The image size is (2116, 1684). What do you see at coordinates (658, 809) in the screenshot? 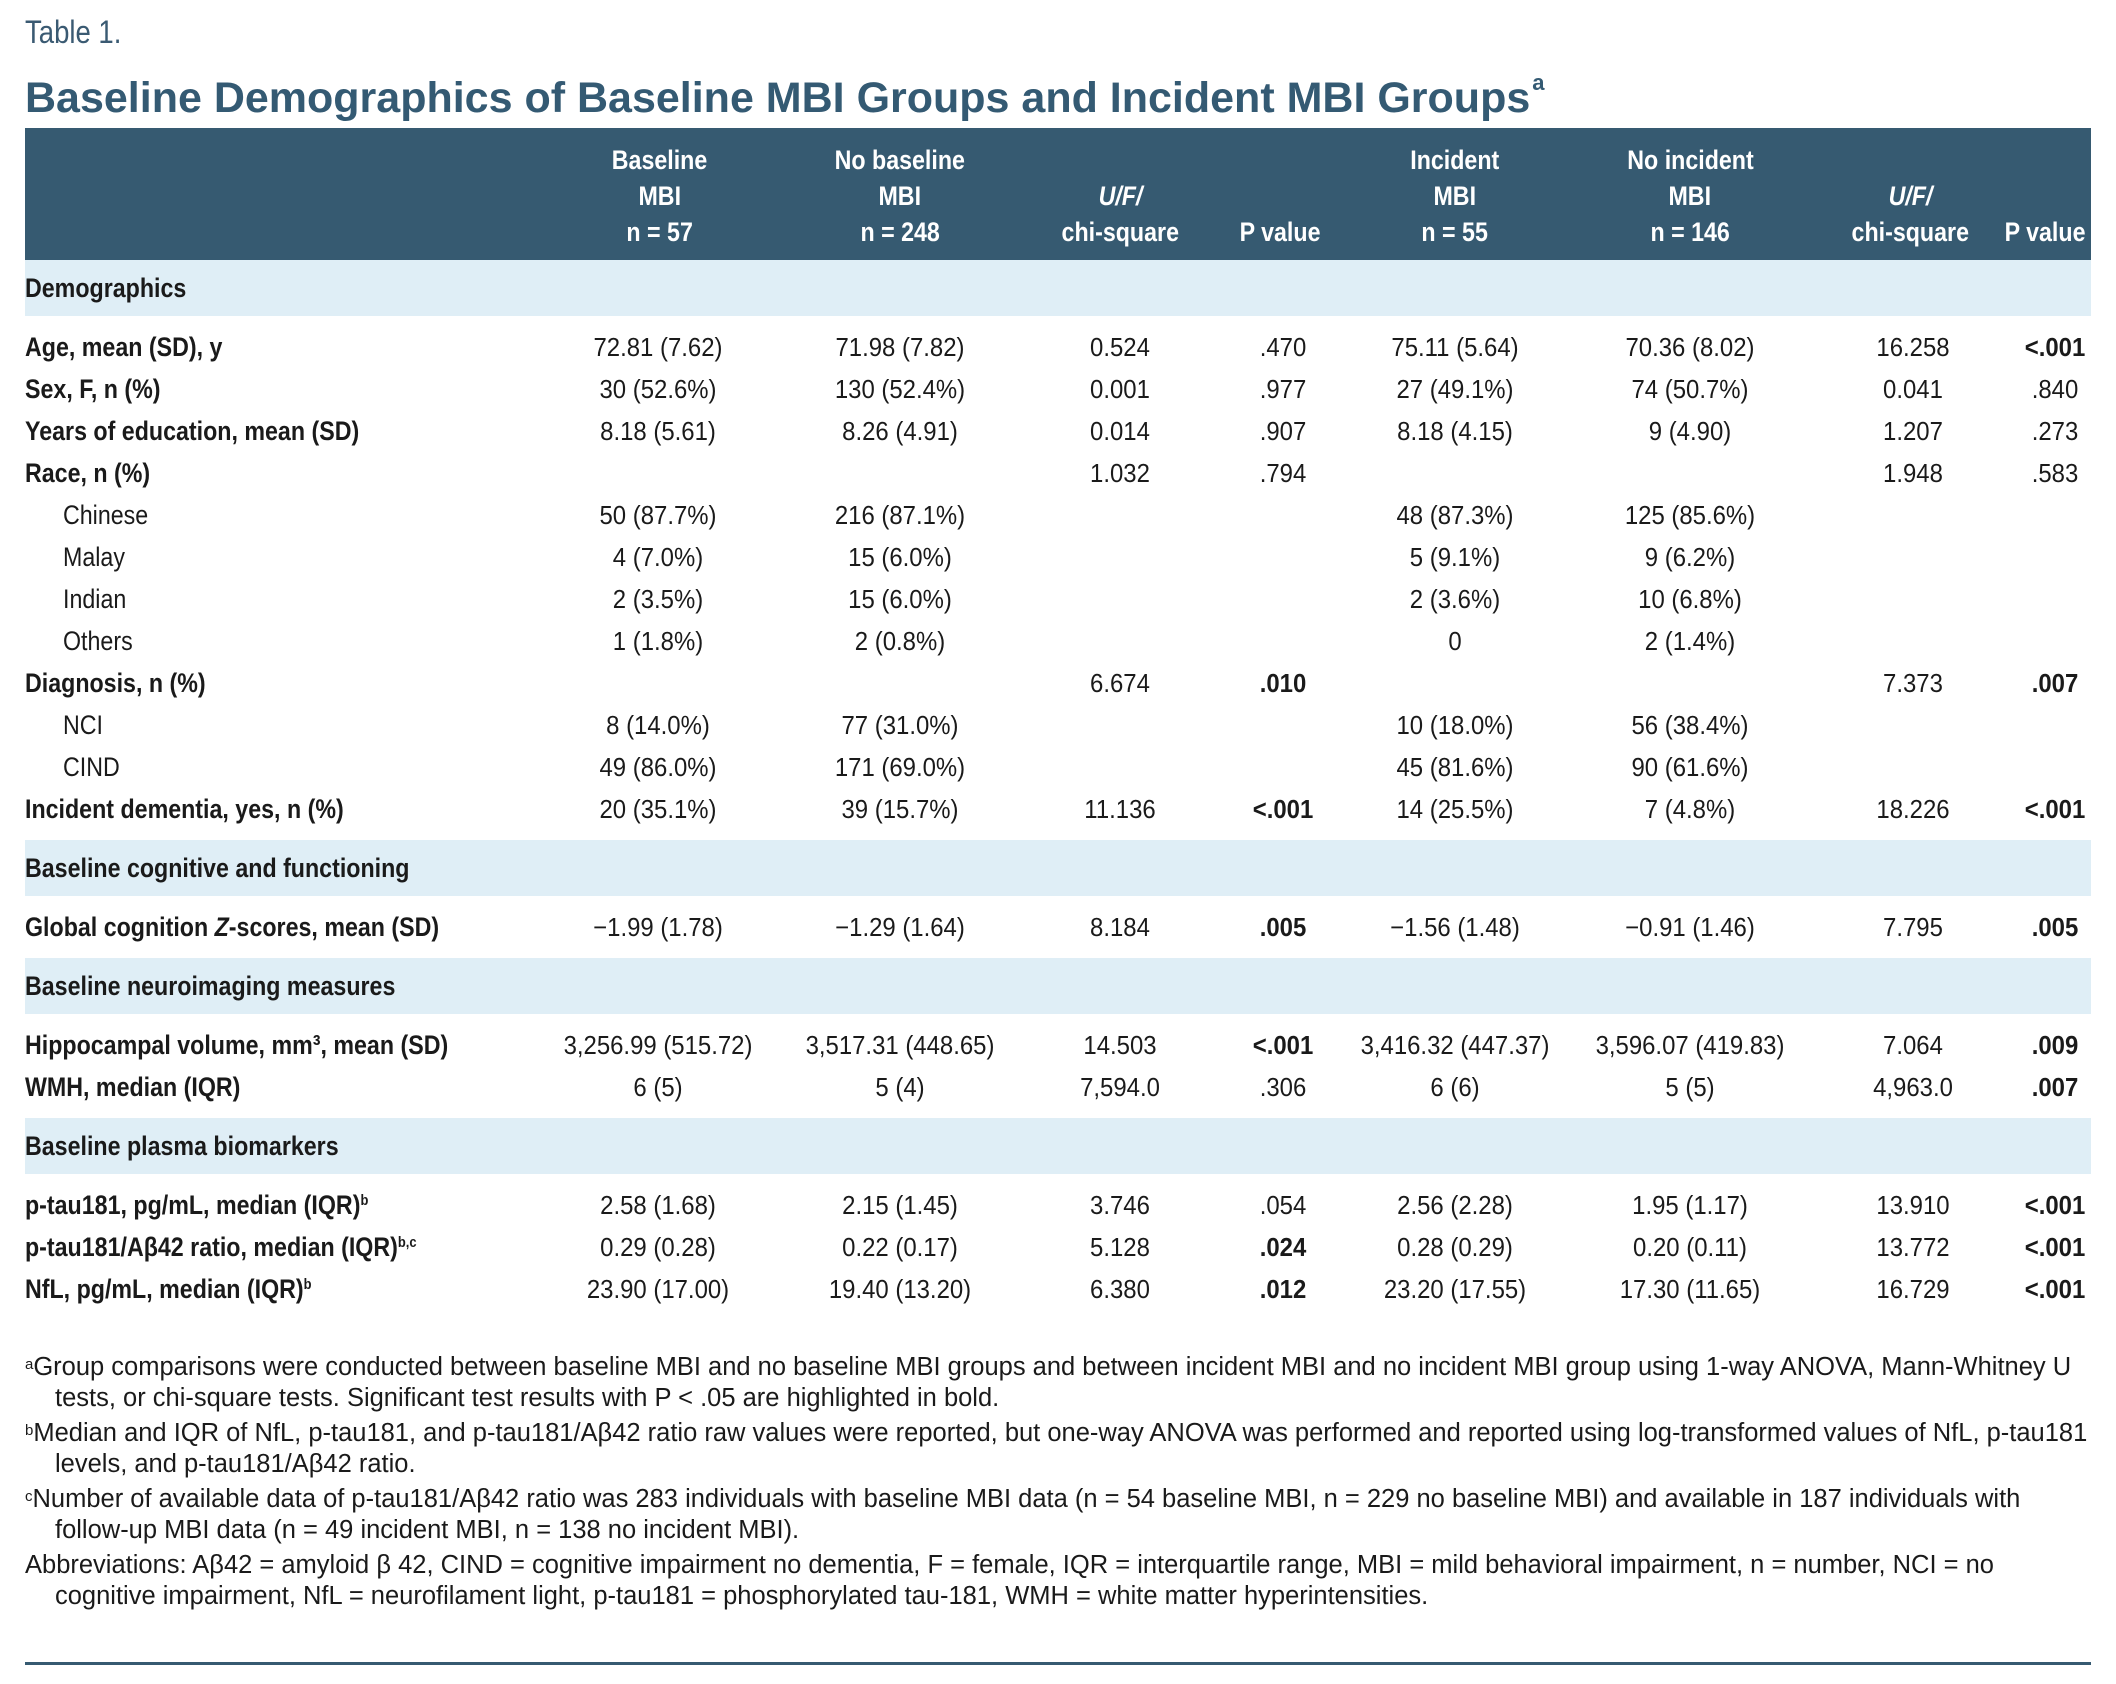
I see `cell-value: 20 (35.1%)` at bounding box center [658, 809].